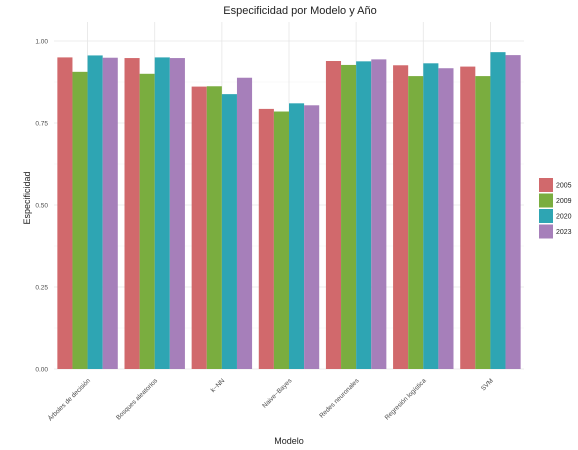 The image size is (578, 450). I want to click on legend-label: 2020, so click(564, 217).